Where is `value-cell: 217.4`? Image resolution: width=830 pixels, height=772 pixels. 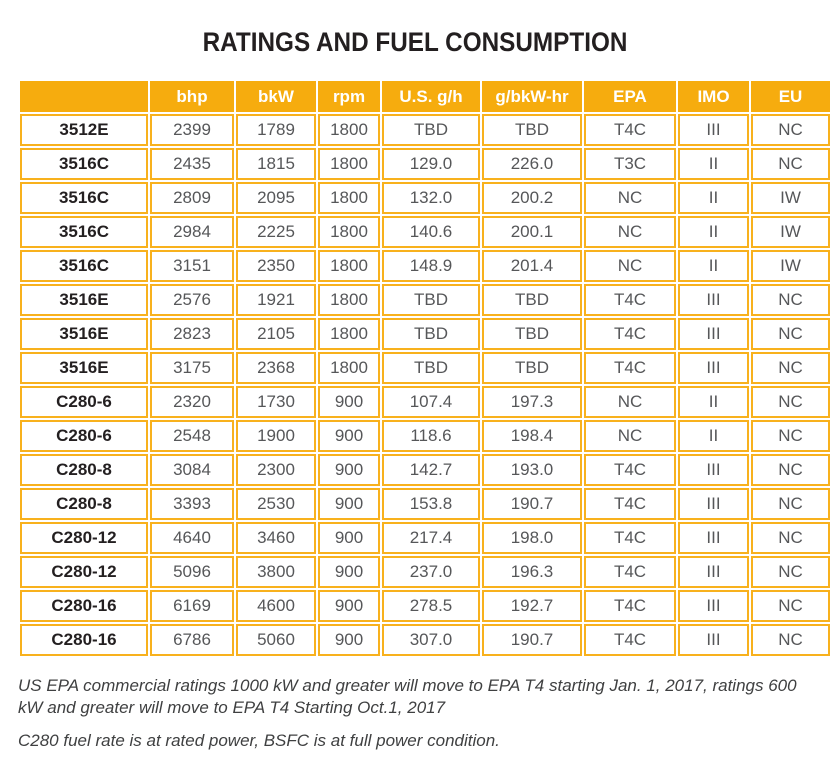 value-cell: 217.4 is located at coordinates (431, 538).